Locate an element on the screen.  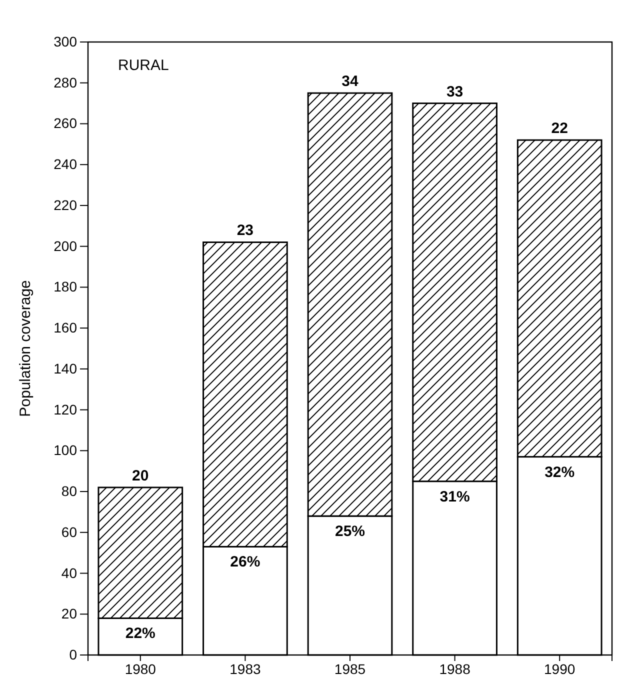
y-tick-label: 220 is located at coordinates (66, 204).